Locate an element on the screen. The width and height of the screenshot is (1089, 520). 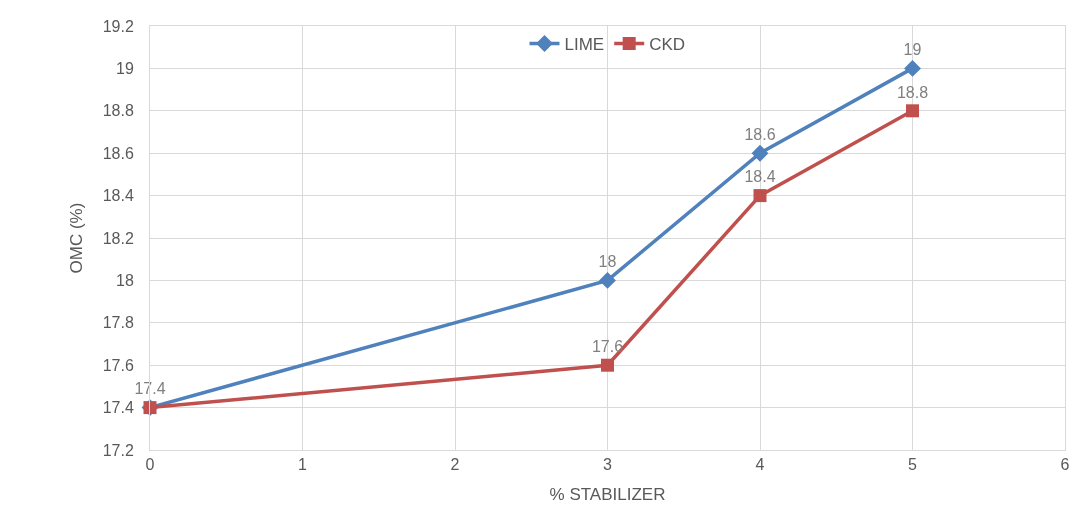
legend-label: LIME is located at coordinates (584, 45).